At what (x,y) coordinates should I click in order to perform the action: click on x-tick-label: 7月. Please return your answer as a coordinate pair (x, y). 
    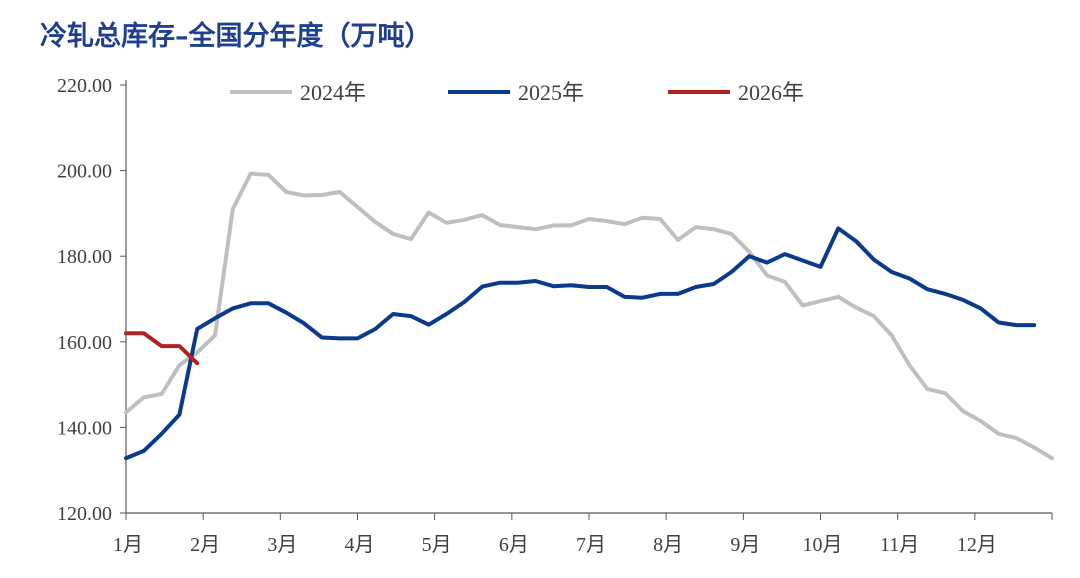
    Looking at the image, I should click on (591, 545).